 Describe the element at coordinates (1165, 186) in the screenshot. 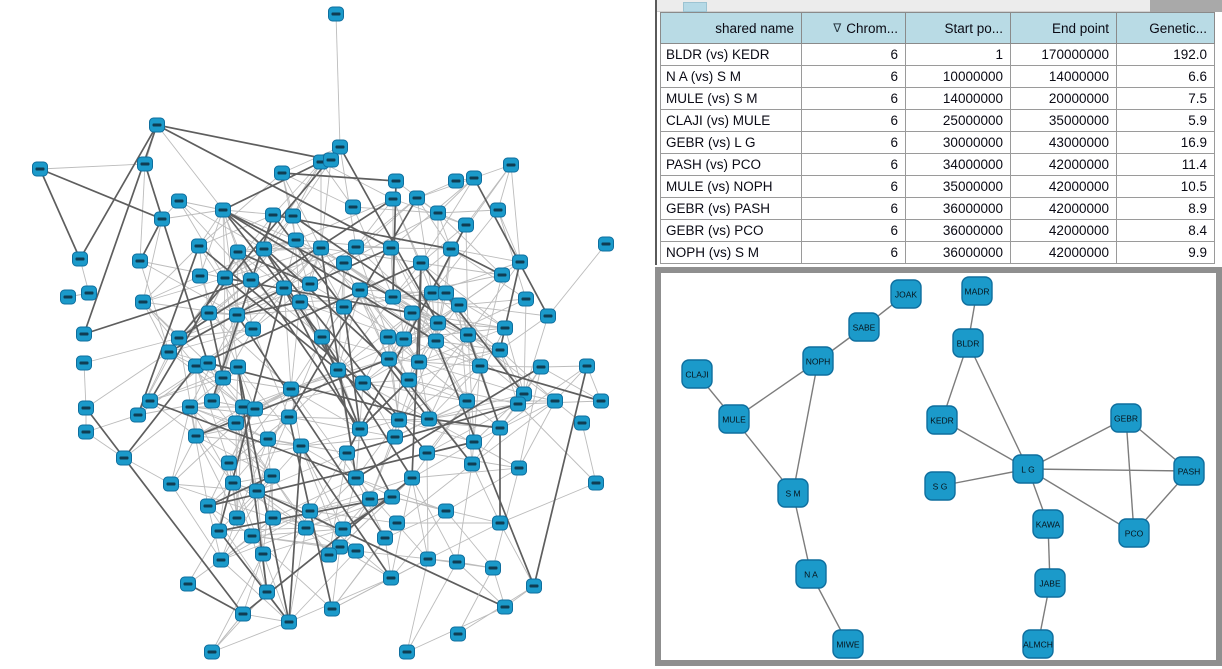

I see `table-cell: 10.5` at that location.